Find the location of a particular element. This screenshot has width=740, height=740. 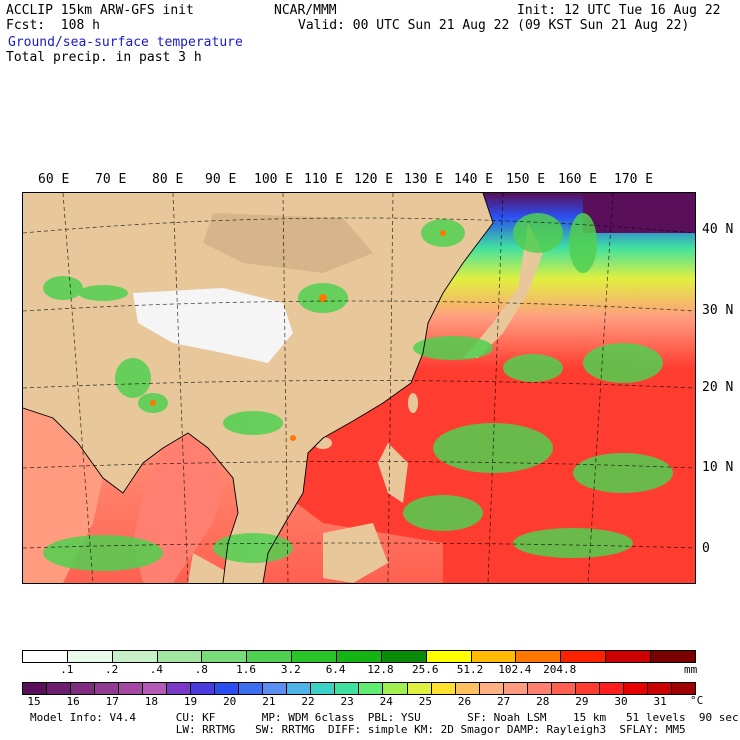

philippines is located at coordinates (393, 473).